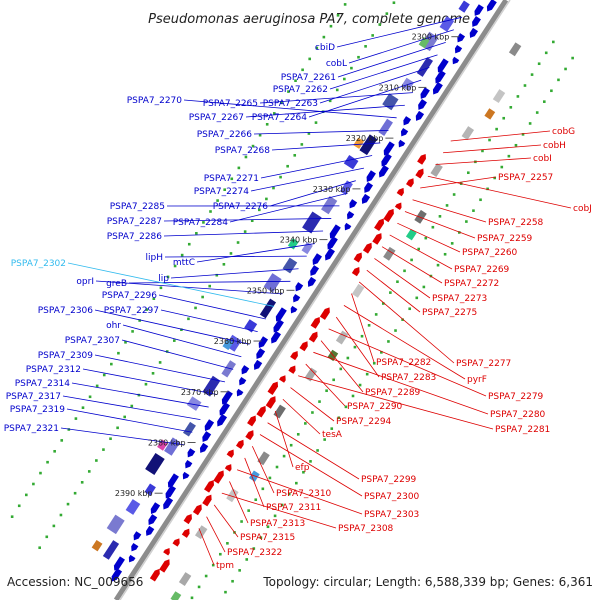 The height and width of the screenshot is (600, 600). What do you see at coordinates (155, 101) in the screenshot?
I see `forward-gene-label: PSPA7_2270` at bounding box center [155, 101].